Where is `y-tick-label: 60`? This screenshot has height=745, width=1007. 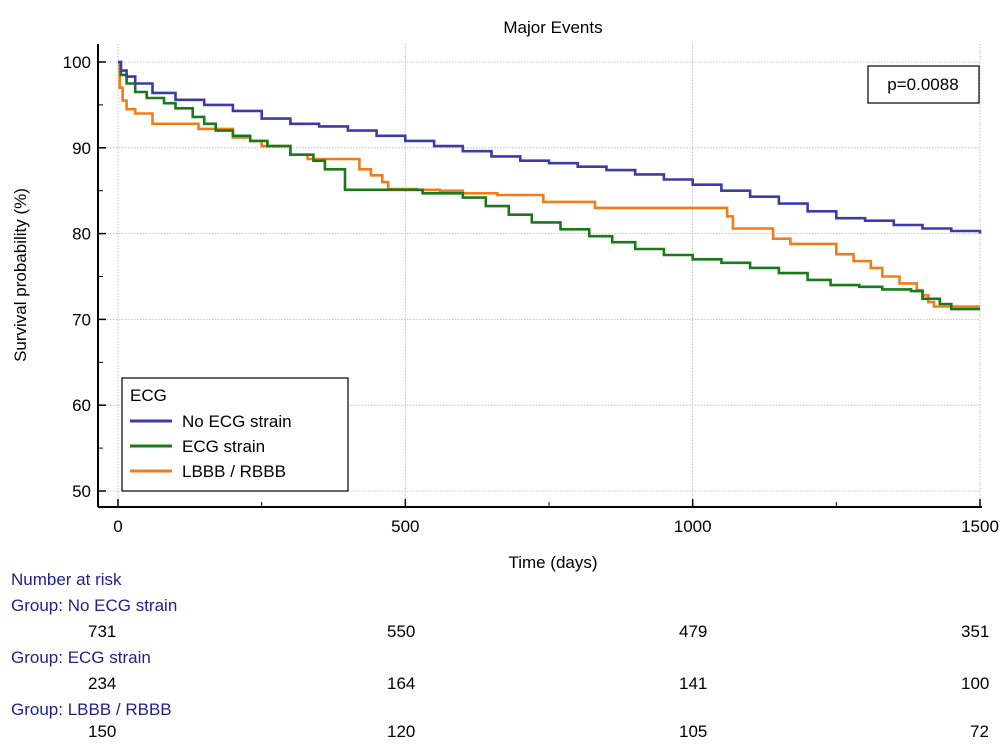
y-tick-label: 60 is located at coordinates (81, 405).